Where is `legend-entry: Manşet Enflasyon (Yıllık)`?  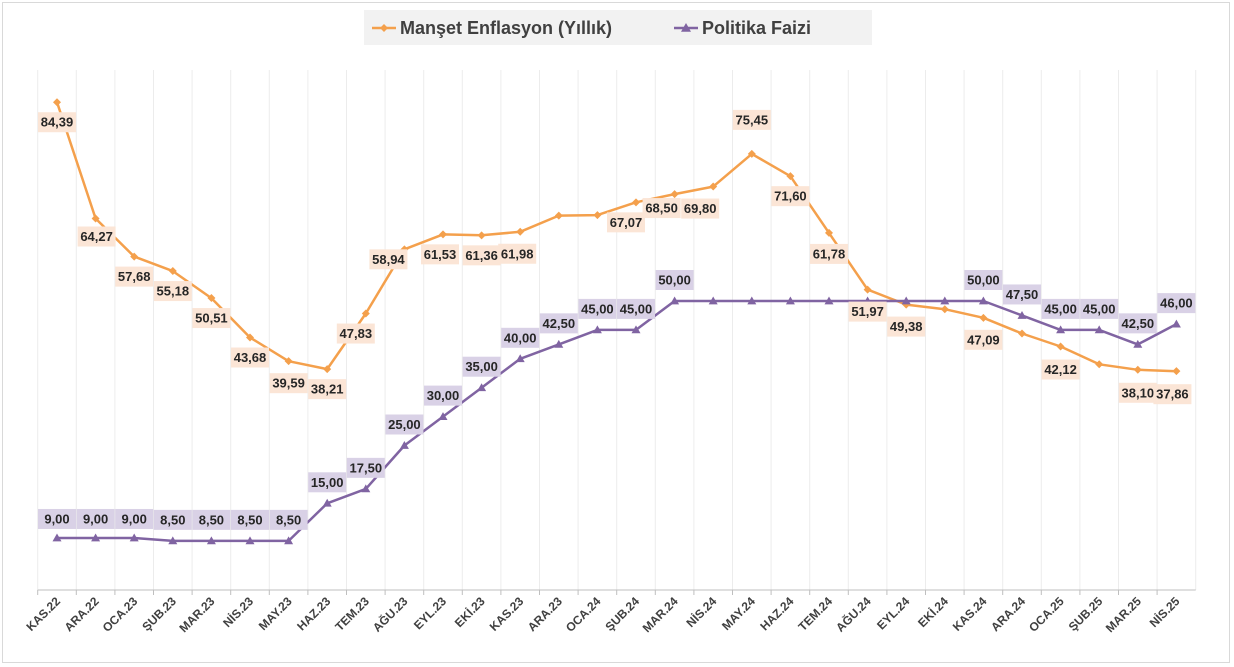
legend-entry: Manşet Enflasyon (Yıllık) is located at coordinates (506, 28).